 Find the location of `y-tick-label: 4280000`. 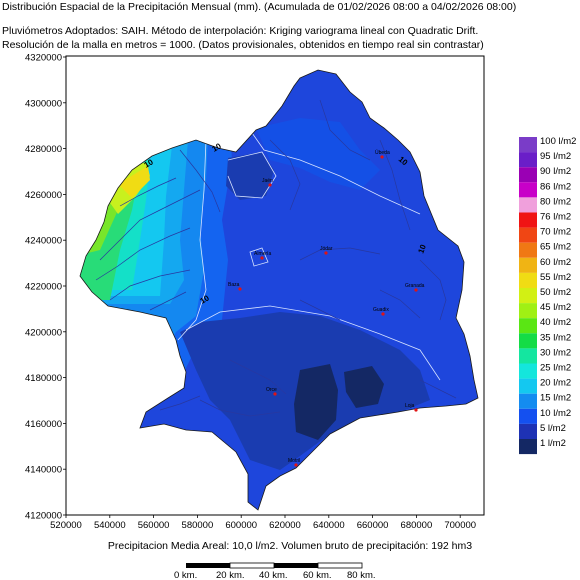

y-tick-label: 4280000 is located at coordinates (43, 149).